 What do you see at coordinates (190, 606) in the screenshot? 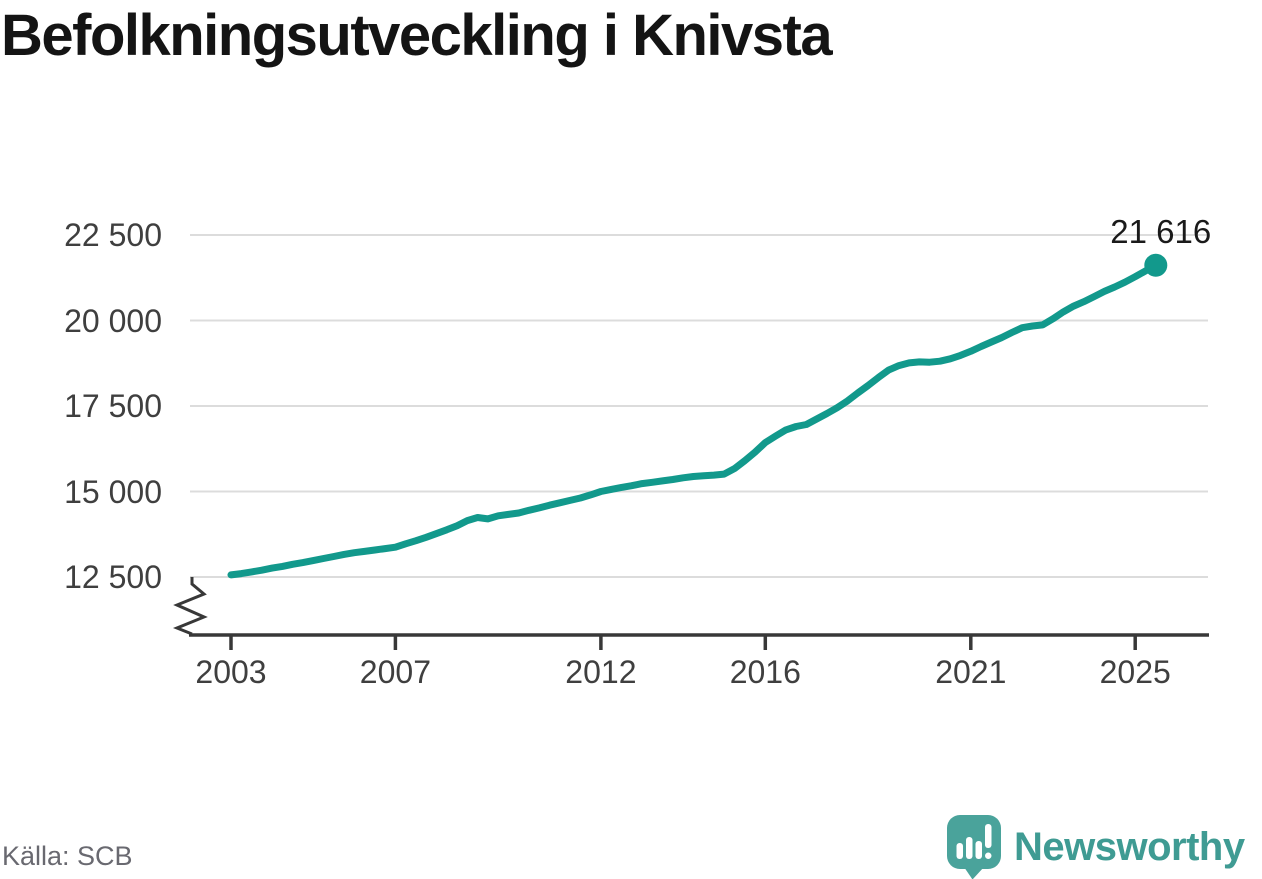
I see `axis-break-zigzag` at bounding box center [190, 606].